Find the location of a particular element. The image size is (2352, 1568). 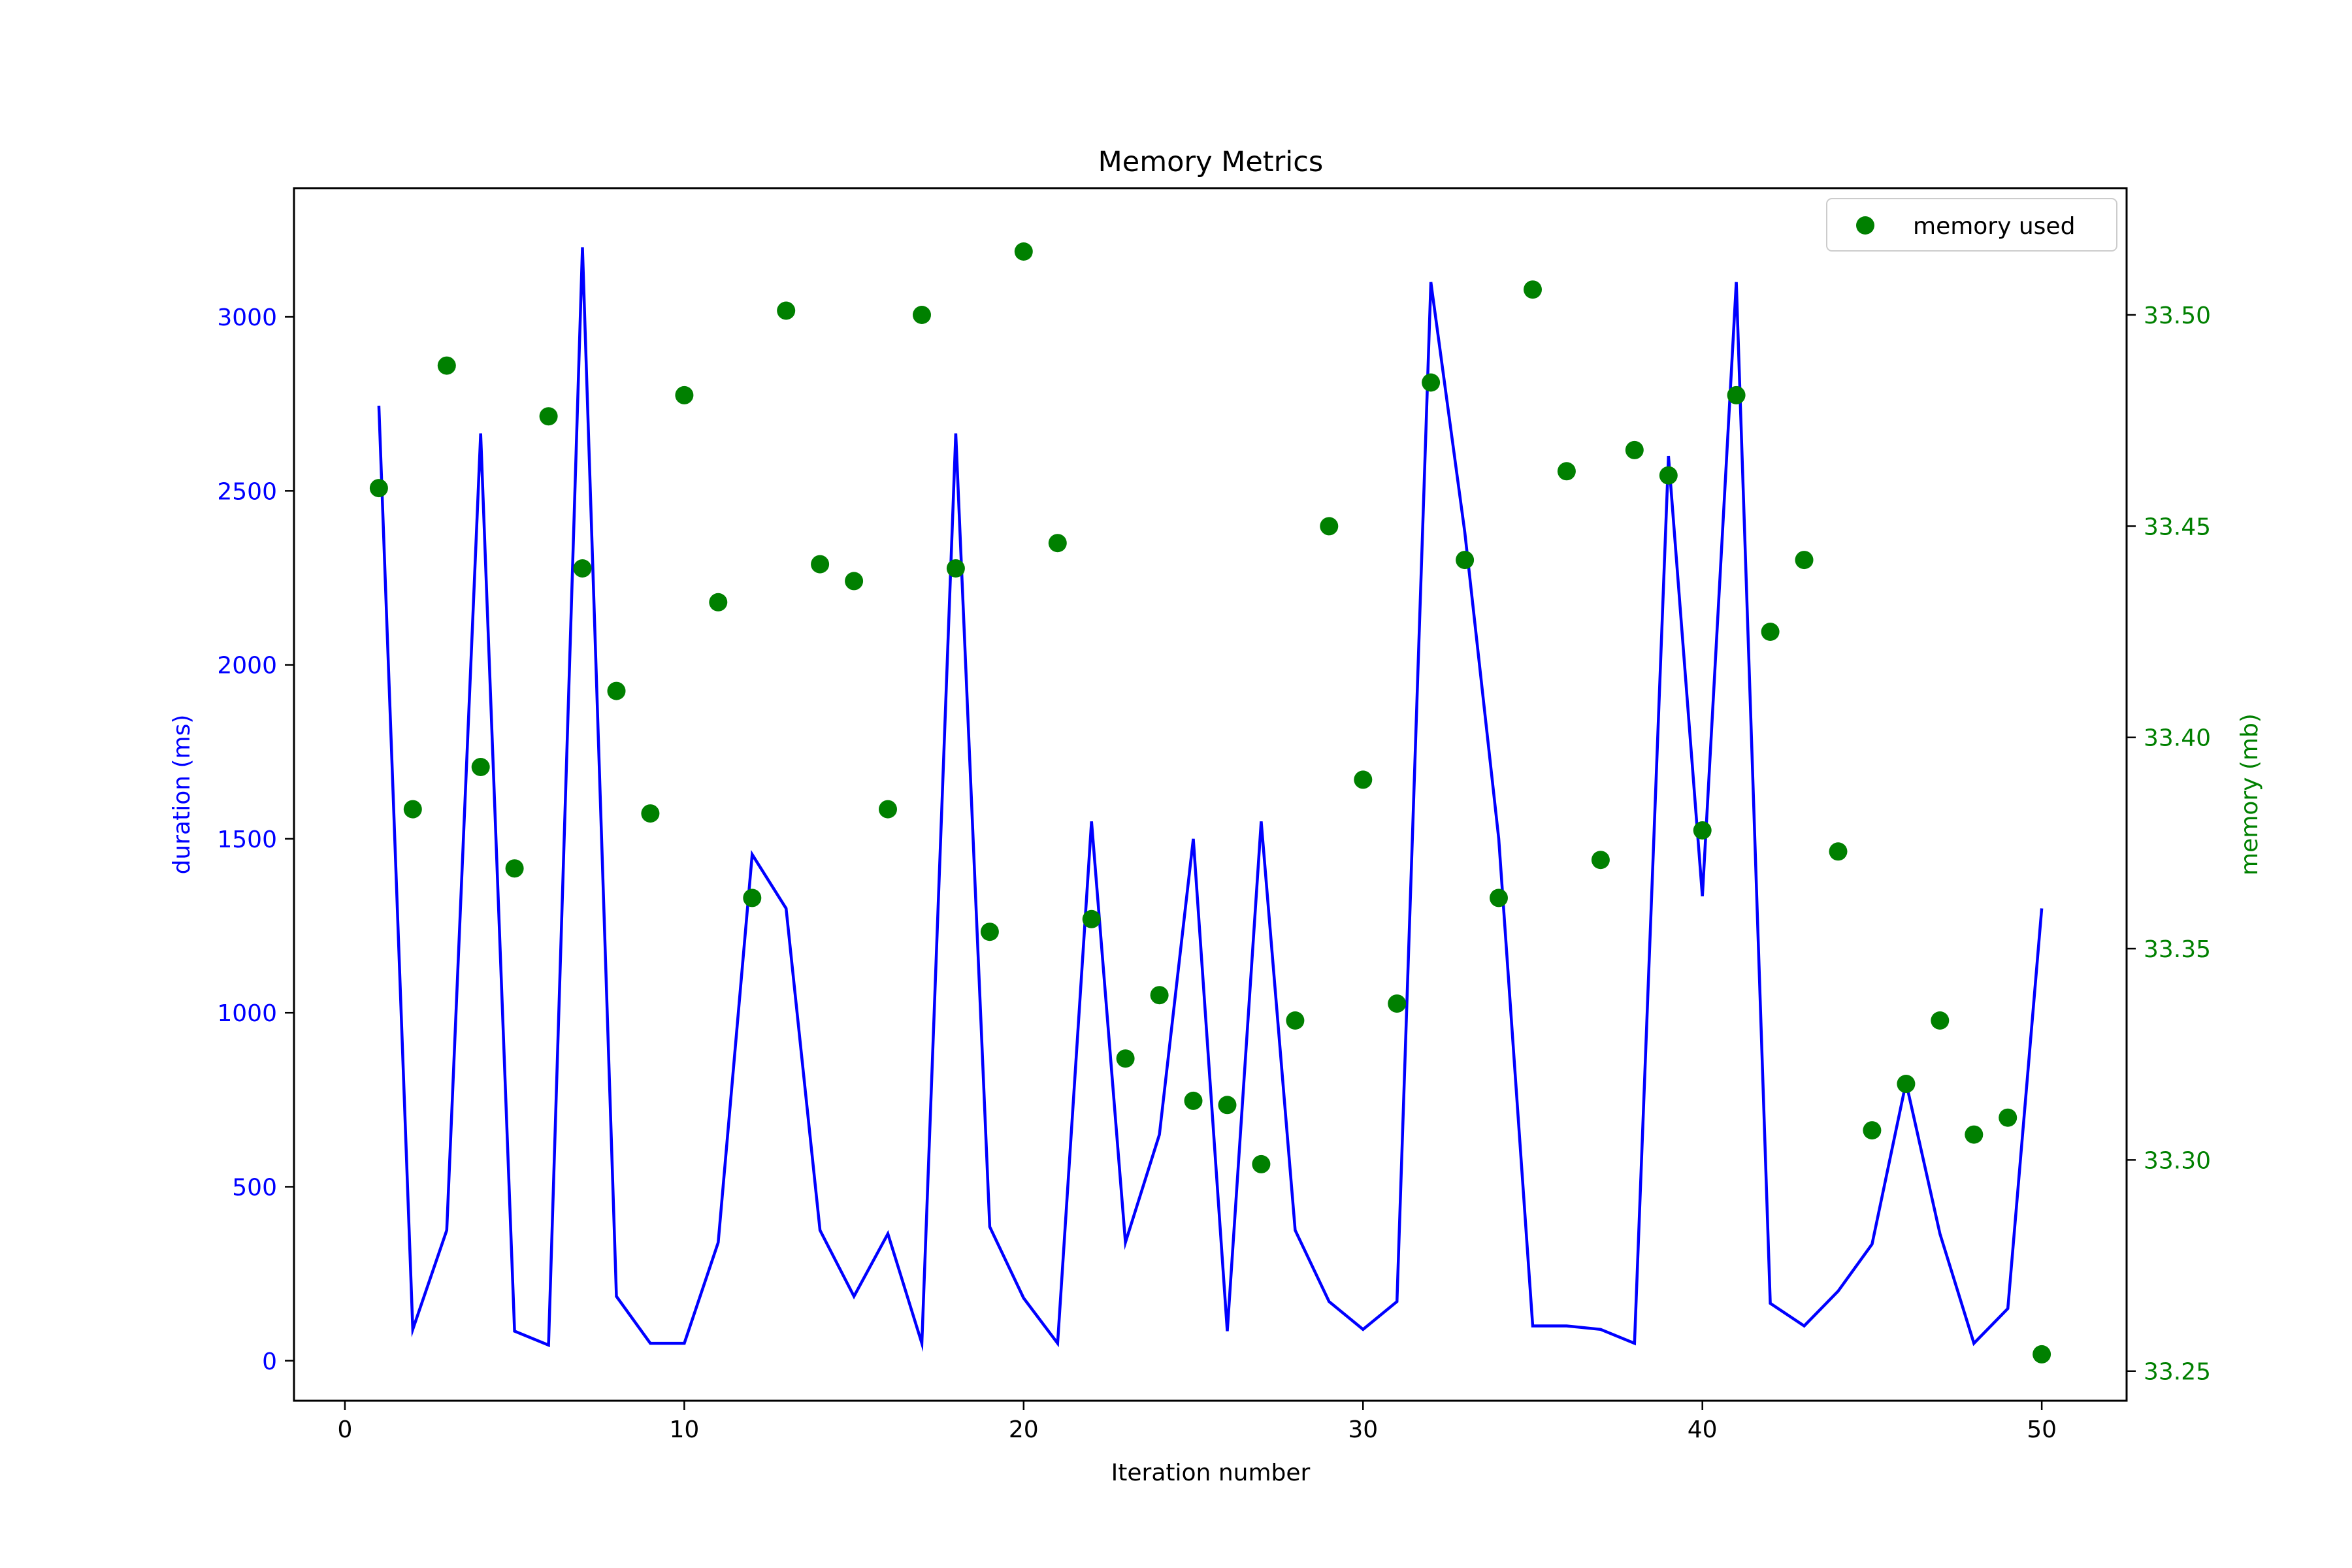

x-tick-label: 40 is located at coordinates (1703, 1429).